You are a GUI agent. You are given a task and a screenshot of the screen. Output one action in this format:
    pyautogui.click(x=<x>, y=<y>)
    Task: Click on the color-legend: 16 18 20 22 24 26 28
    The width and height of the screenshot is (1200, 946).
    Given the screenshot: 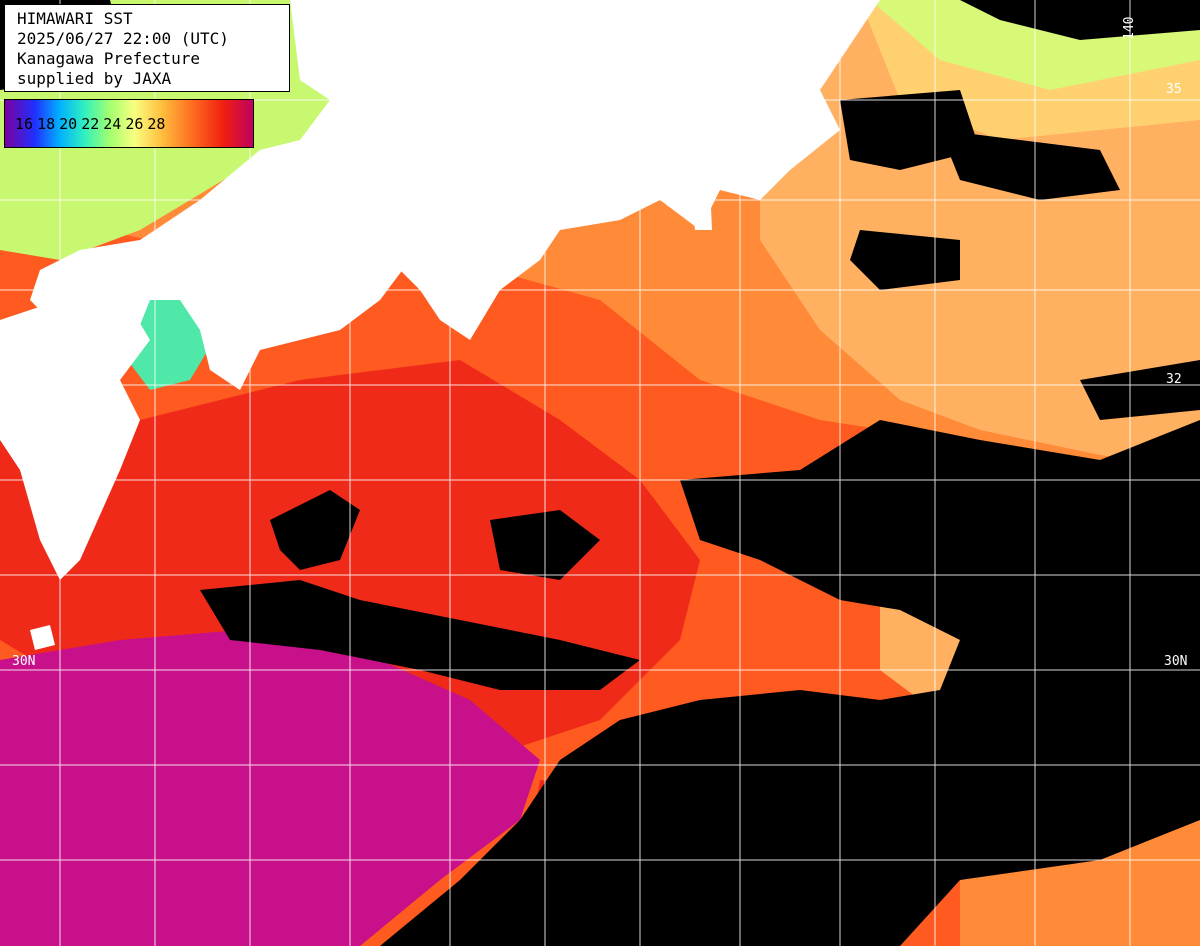 What is the action you would take?
    pyautogui.click(x=129, y=123)
    